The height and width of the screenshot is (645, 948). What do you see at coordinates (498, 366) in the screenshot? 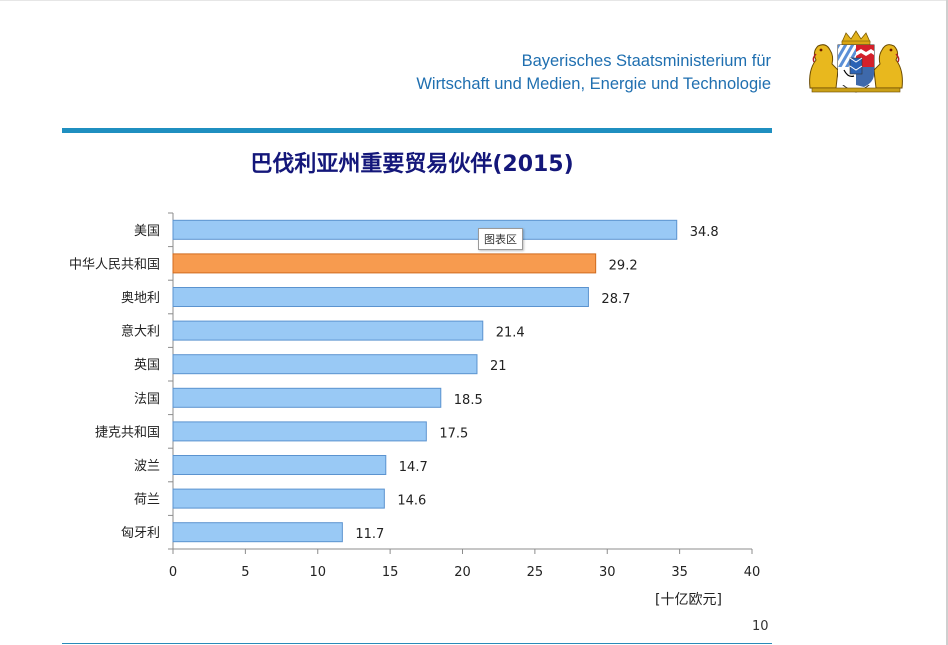
I see `value-label: 21` at bounding box center [498, 366].